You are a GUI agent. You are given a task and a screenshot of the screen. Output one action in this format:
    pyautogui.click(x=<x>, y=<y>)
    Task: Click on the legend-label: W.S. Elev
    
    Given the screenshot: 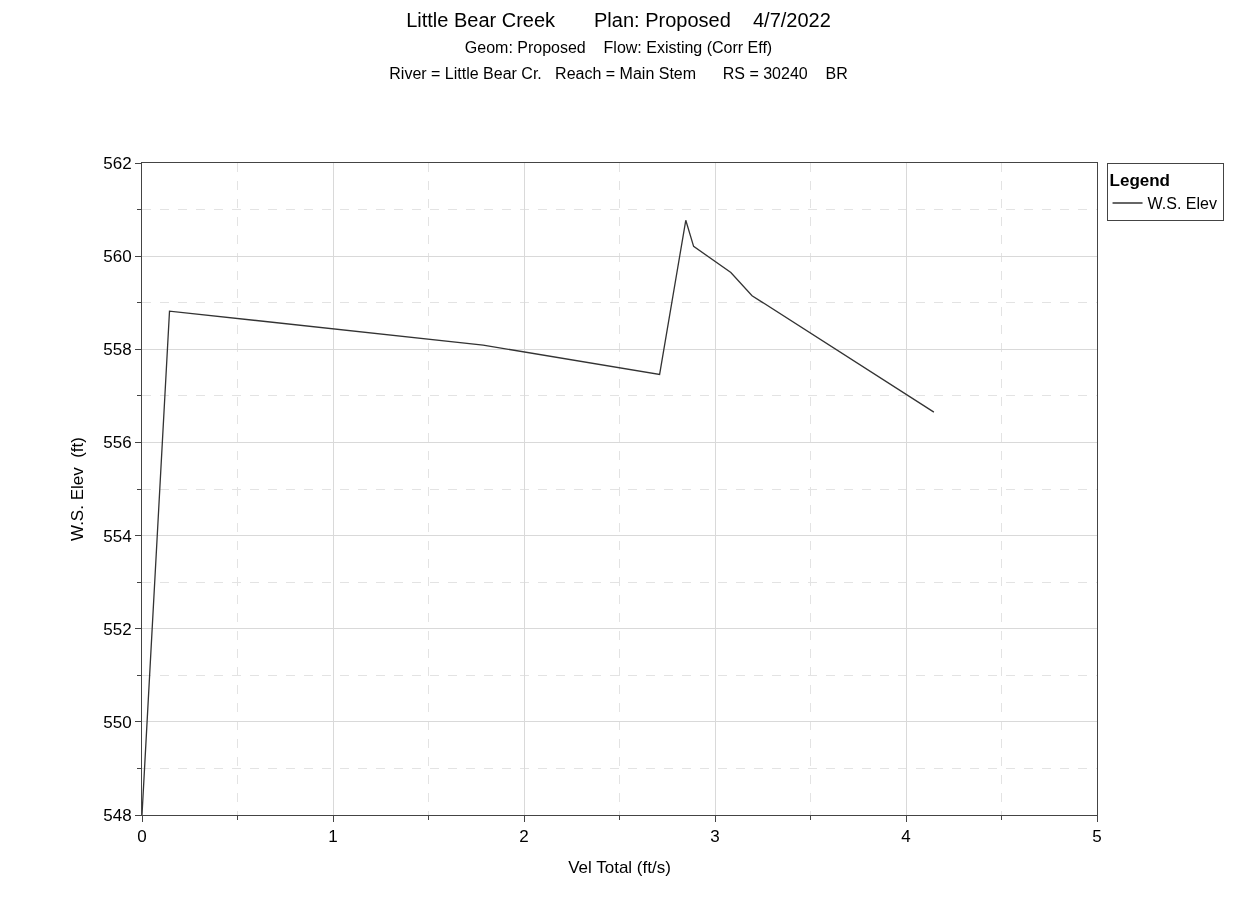 What is the action you would take?
    pyautogui.click(x=1182, y=204)
    